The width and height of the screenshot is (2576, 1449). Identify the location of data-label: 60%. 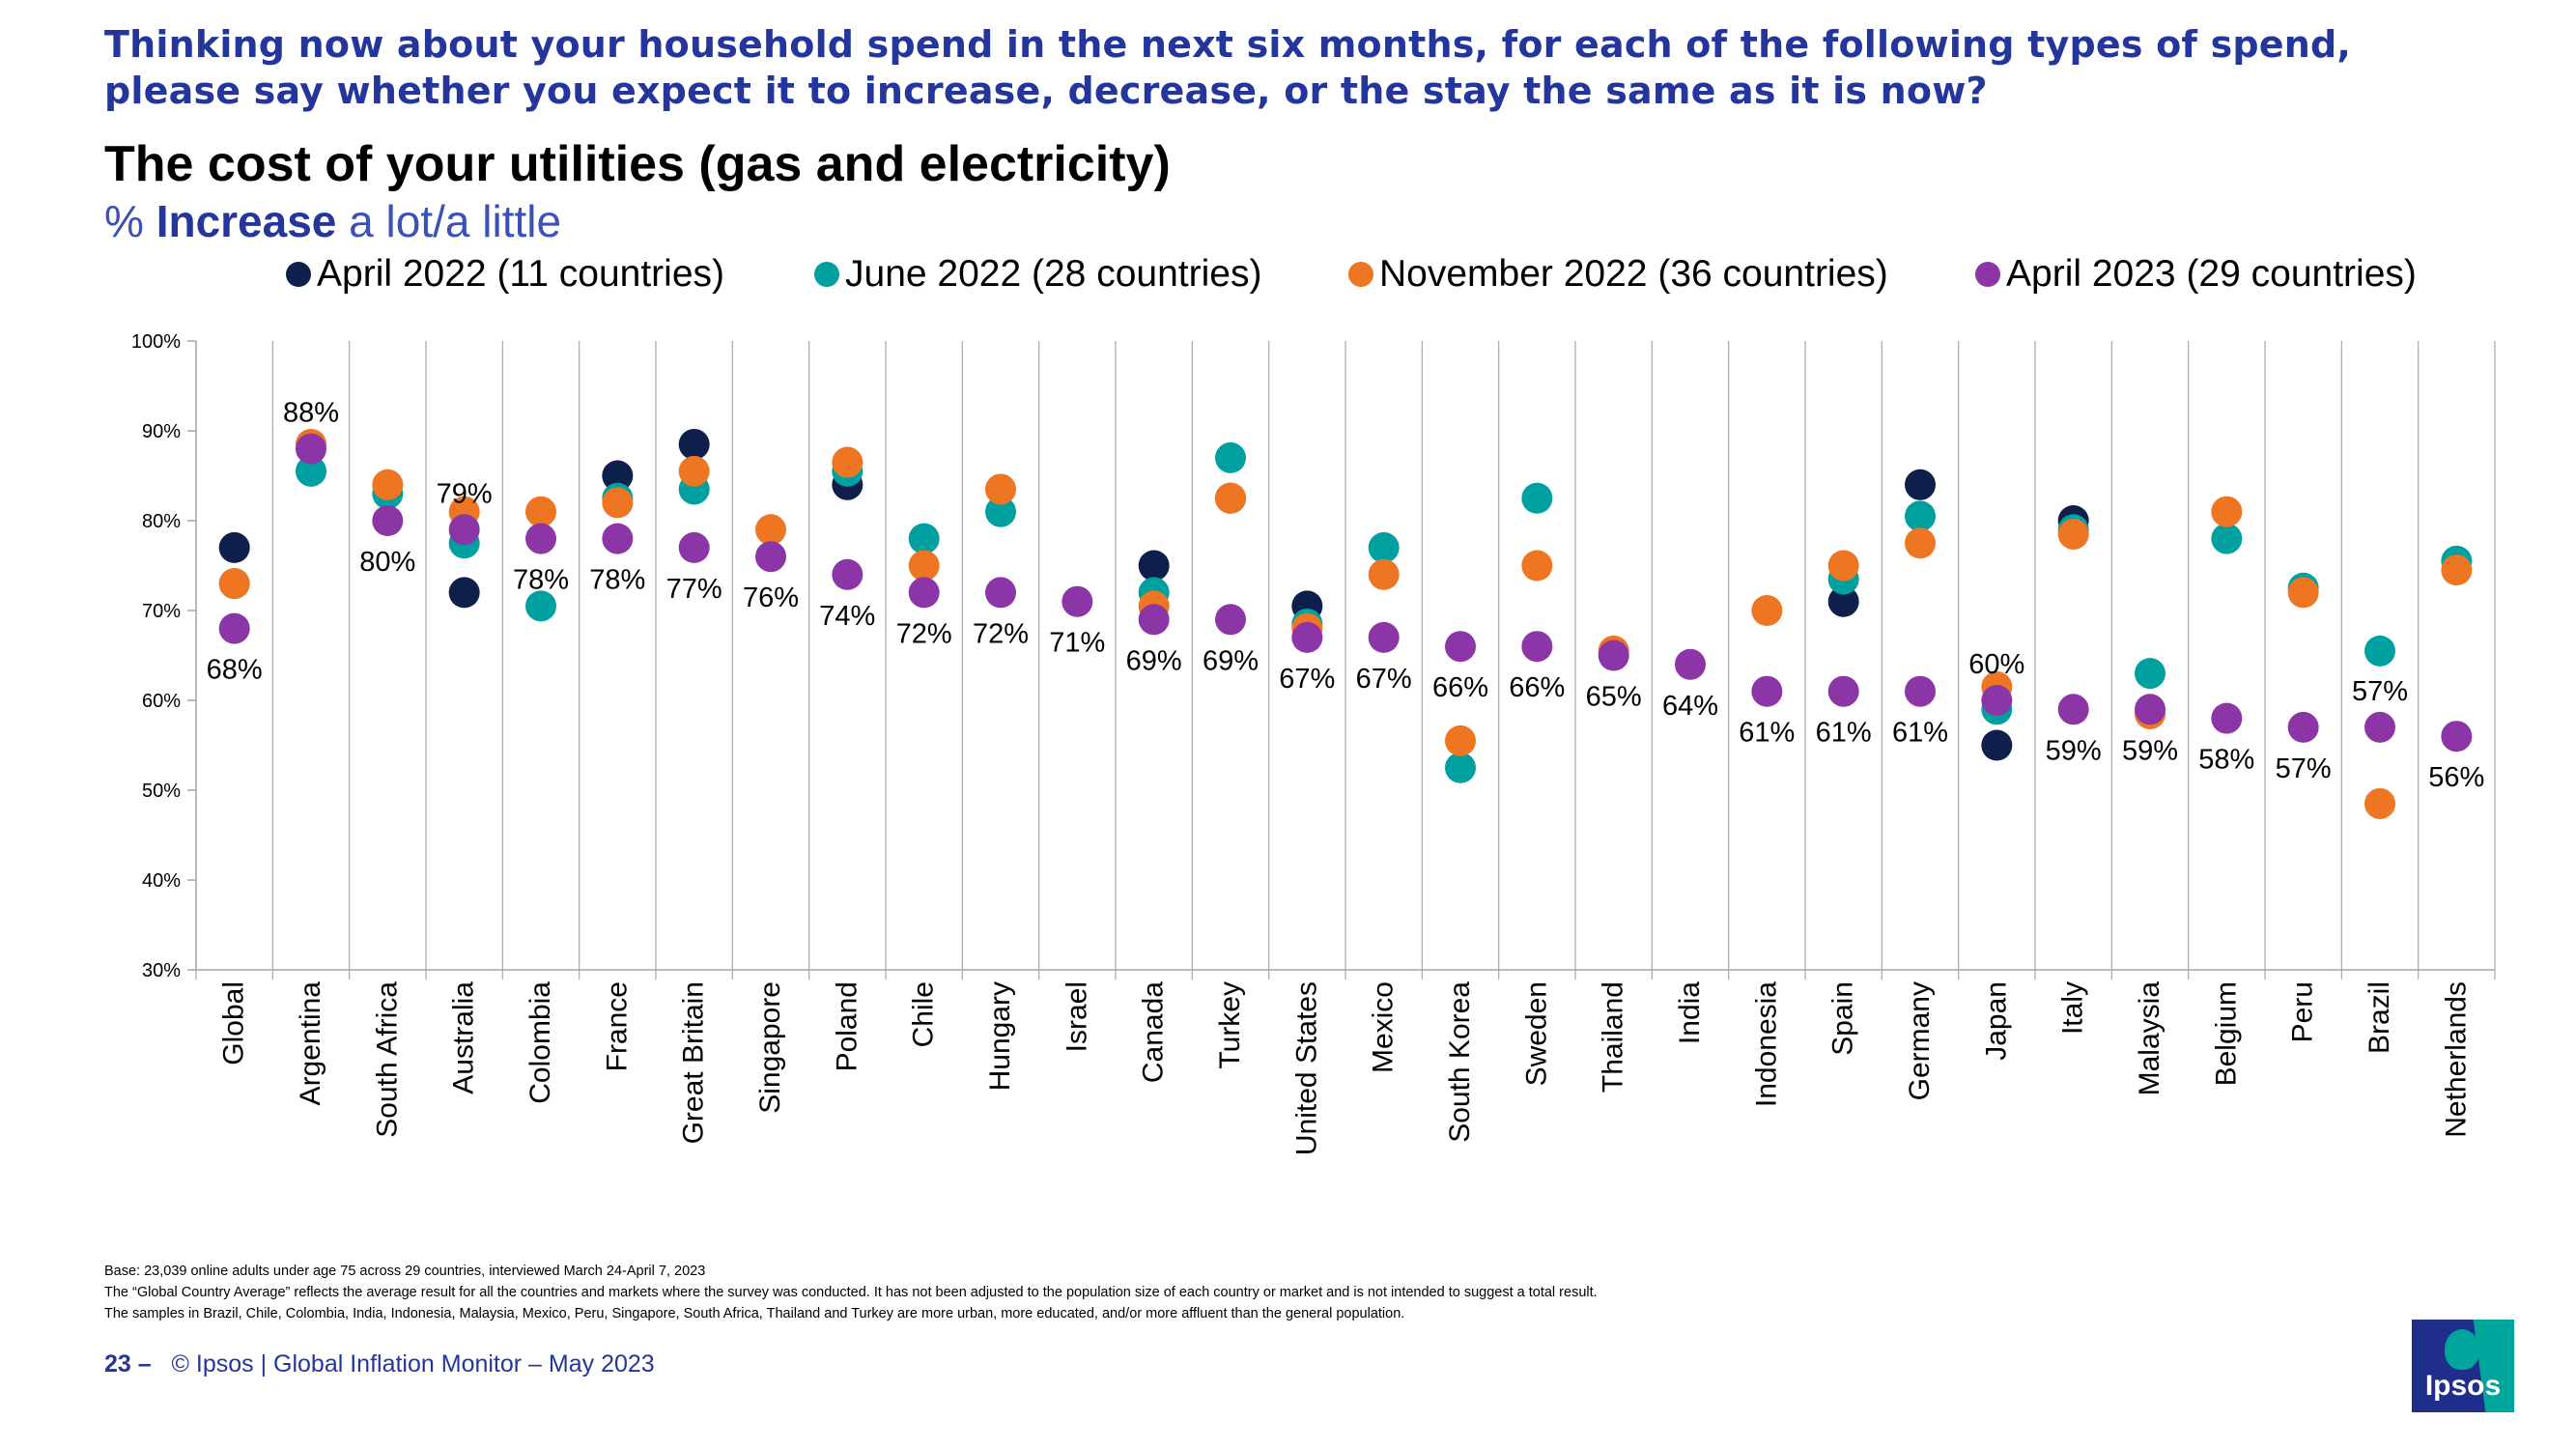
(1996, 664).